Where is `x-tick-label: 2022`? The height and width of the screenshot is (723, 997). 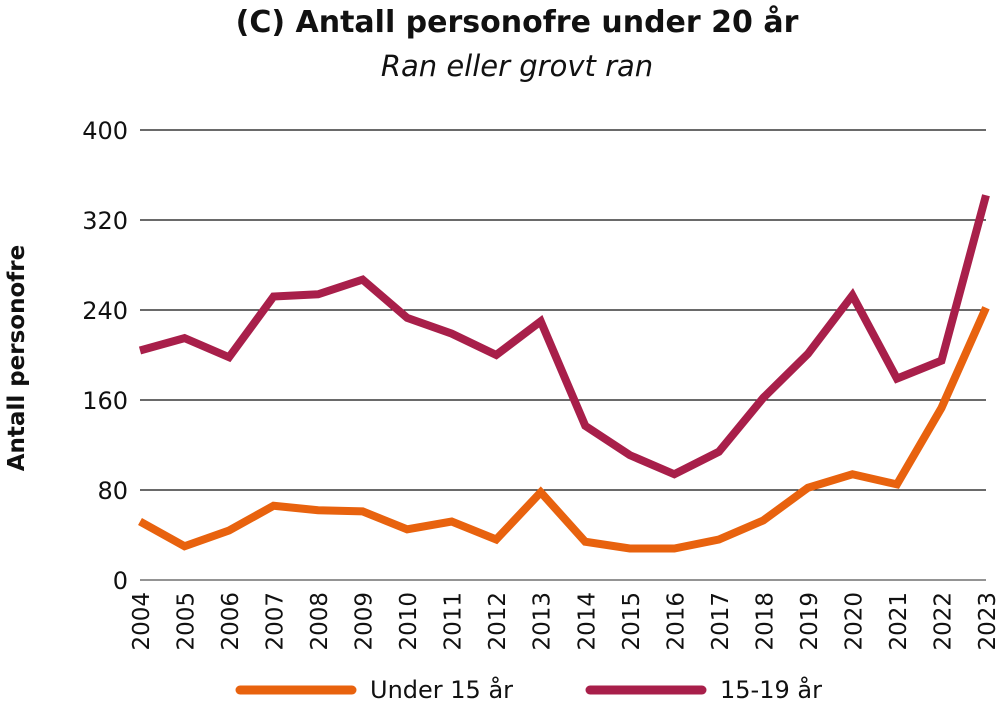 x-tick-label: 2022 is located at coordinates (943, 621).